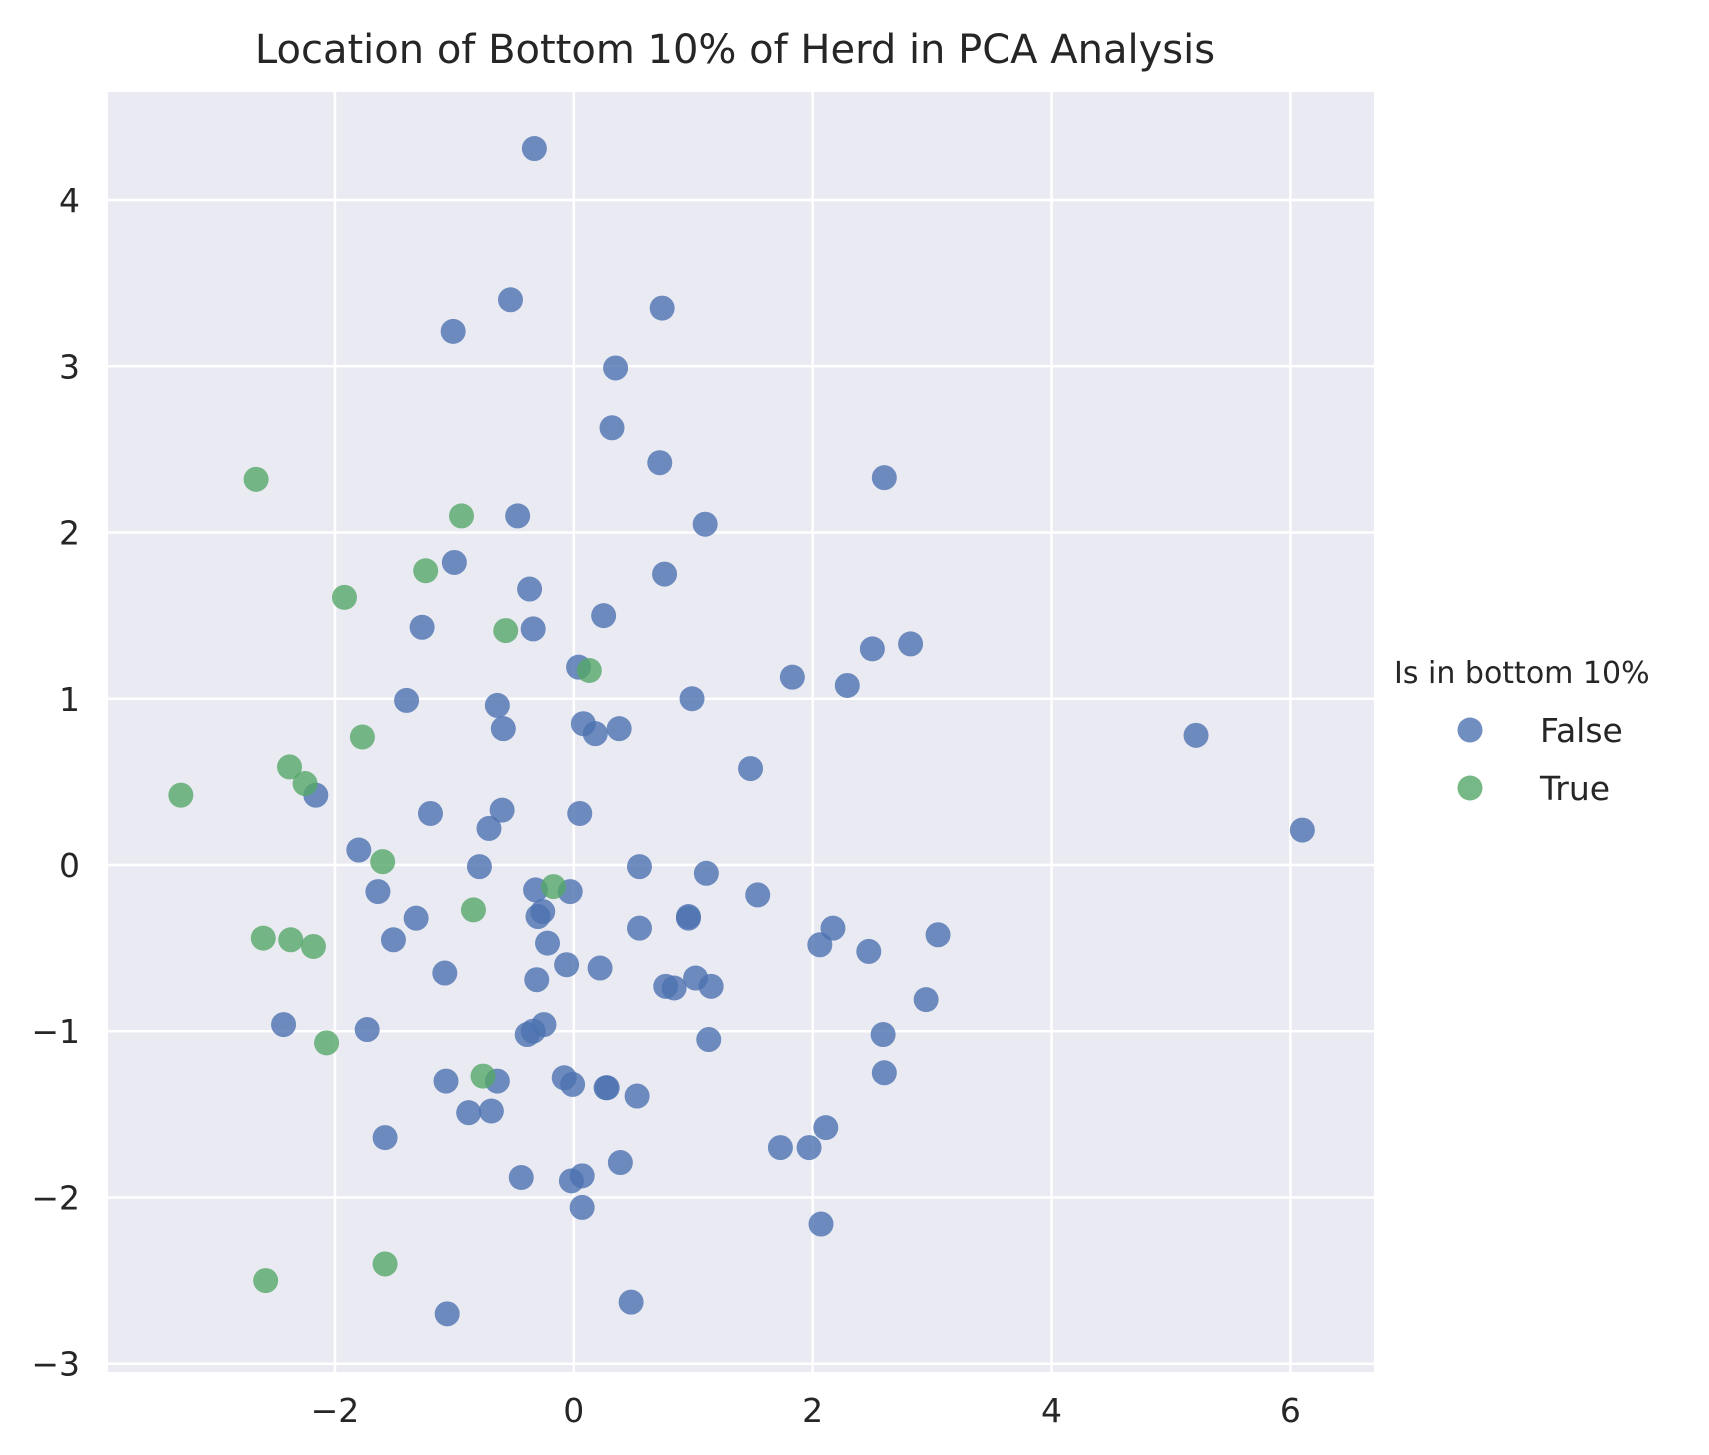 This screenshot has height=1455, width=1709. Describe the element at coordinates (55, 782) in the screenshot. I see `y-axis-ticks: −3 −2 −1 0 1 2 3 4` at that location.